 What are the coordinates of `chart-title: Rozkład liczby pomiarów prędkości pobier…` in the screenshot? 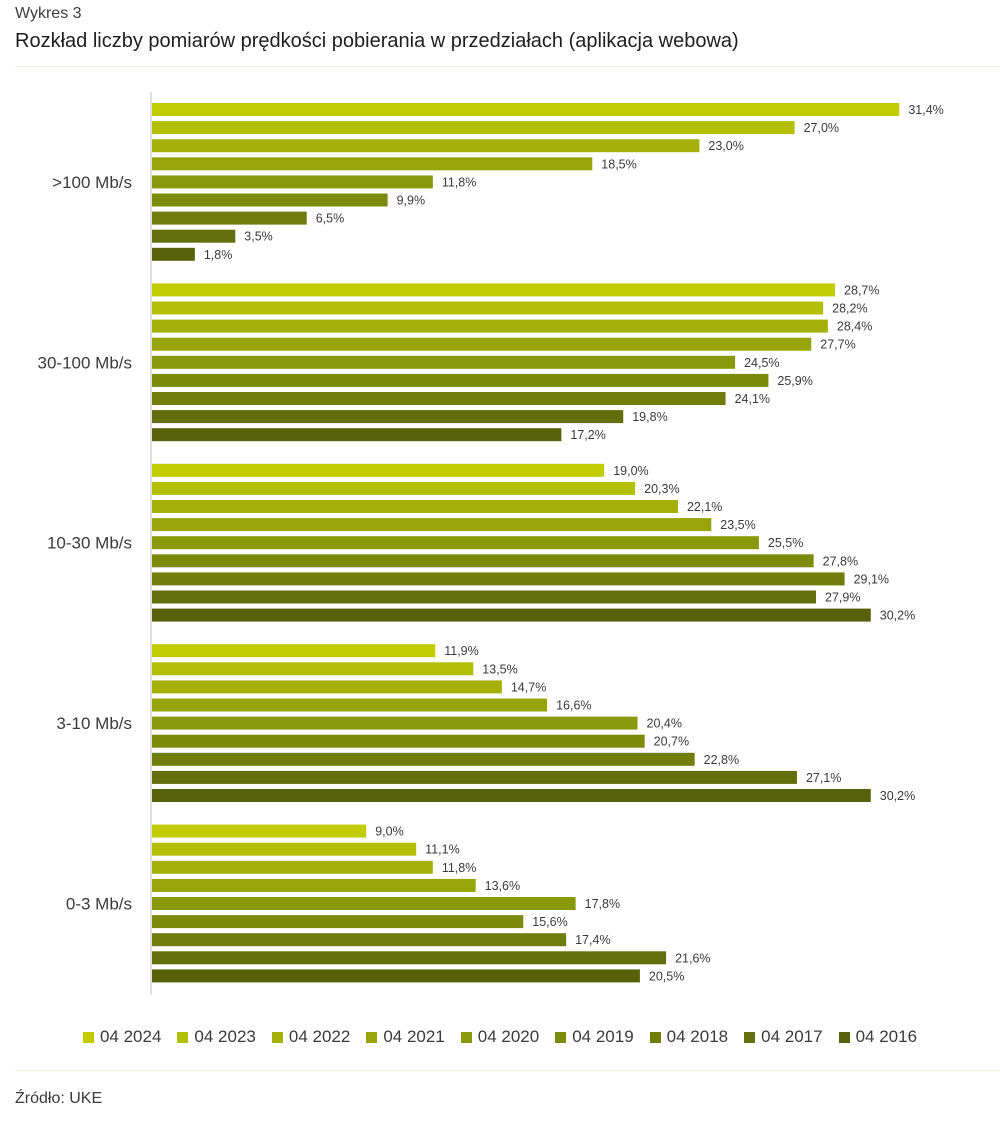 It's located at (377, 41).